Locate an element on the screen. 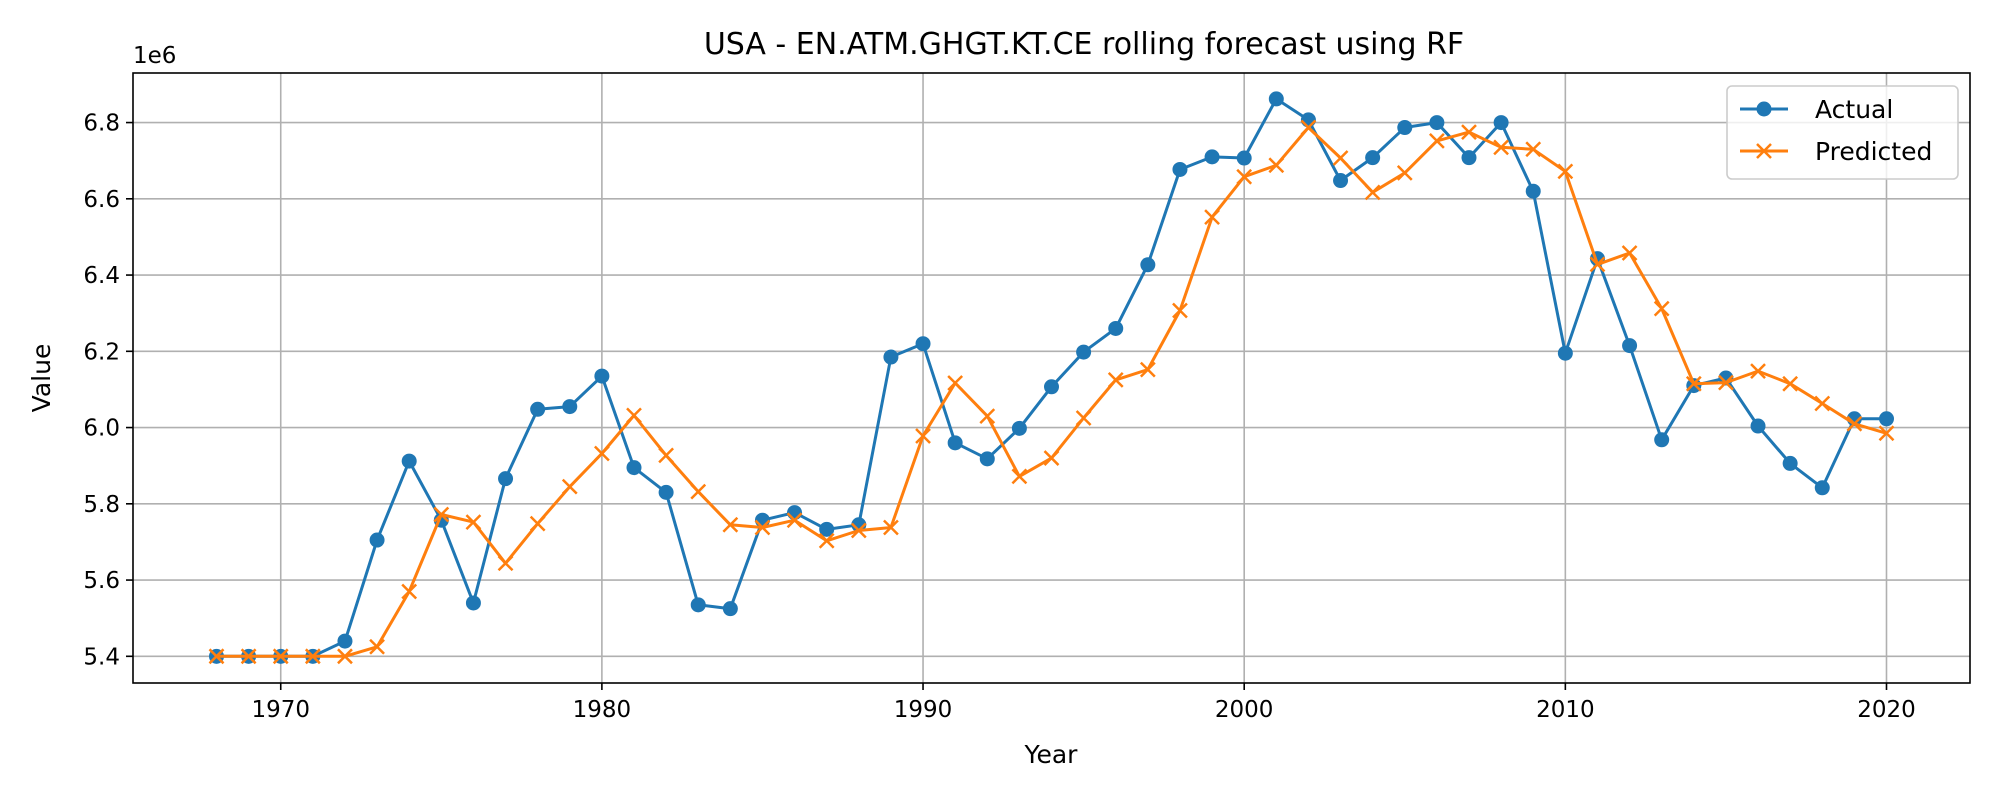  legend-entry-predicted: Predicted is located at coordinates (1836, 151).